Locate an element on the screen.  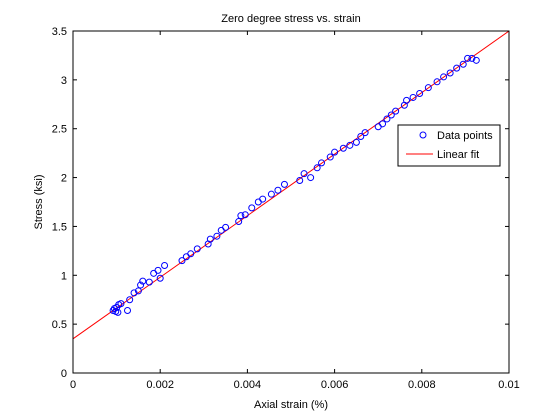
x-axis-label: Axial strain (%) is located at coordinates (291, 405).